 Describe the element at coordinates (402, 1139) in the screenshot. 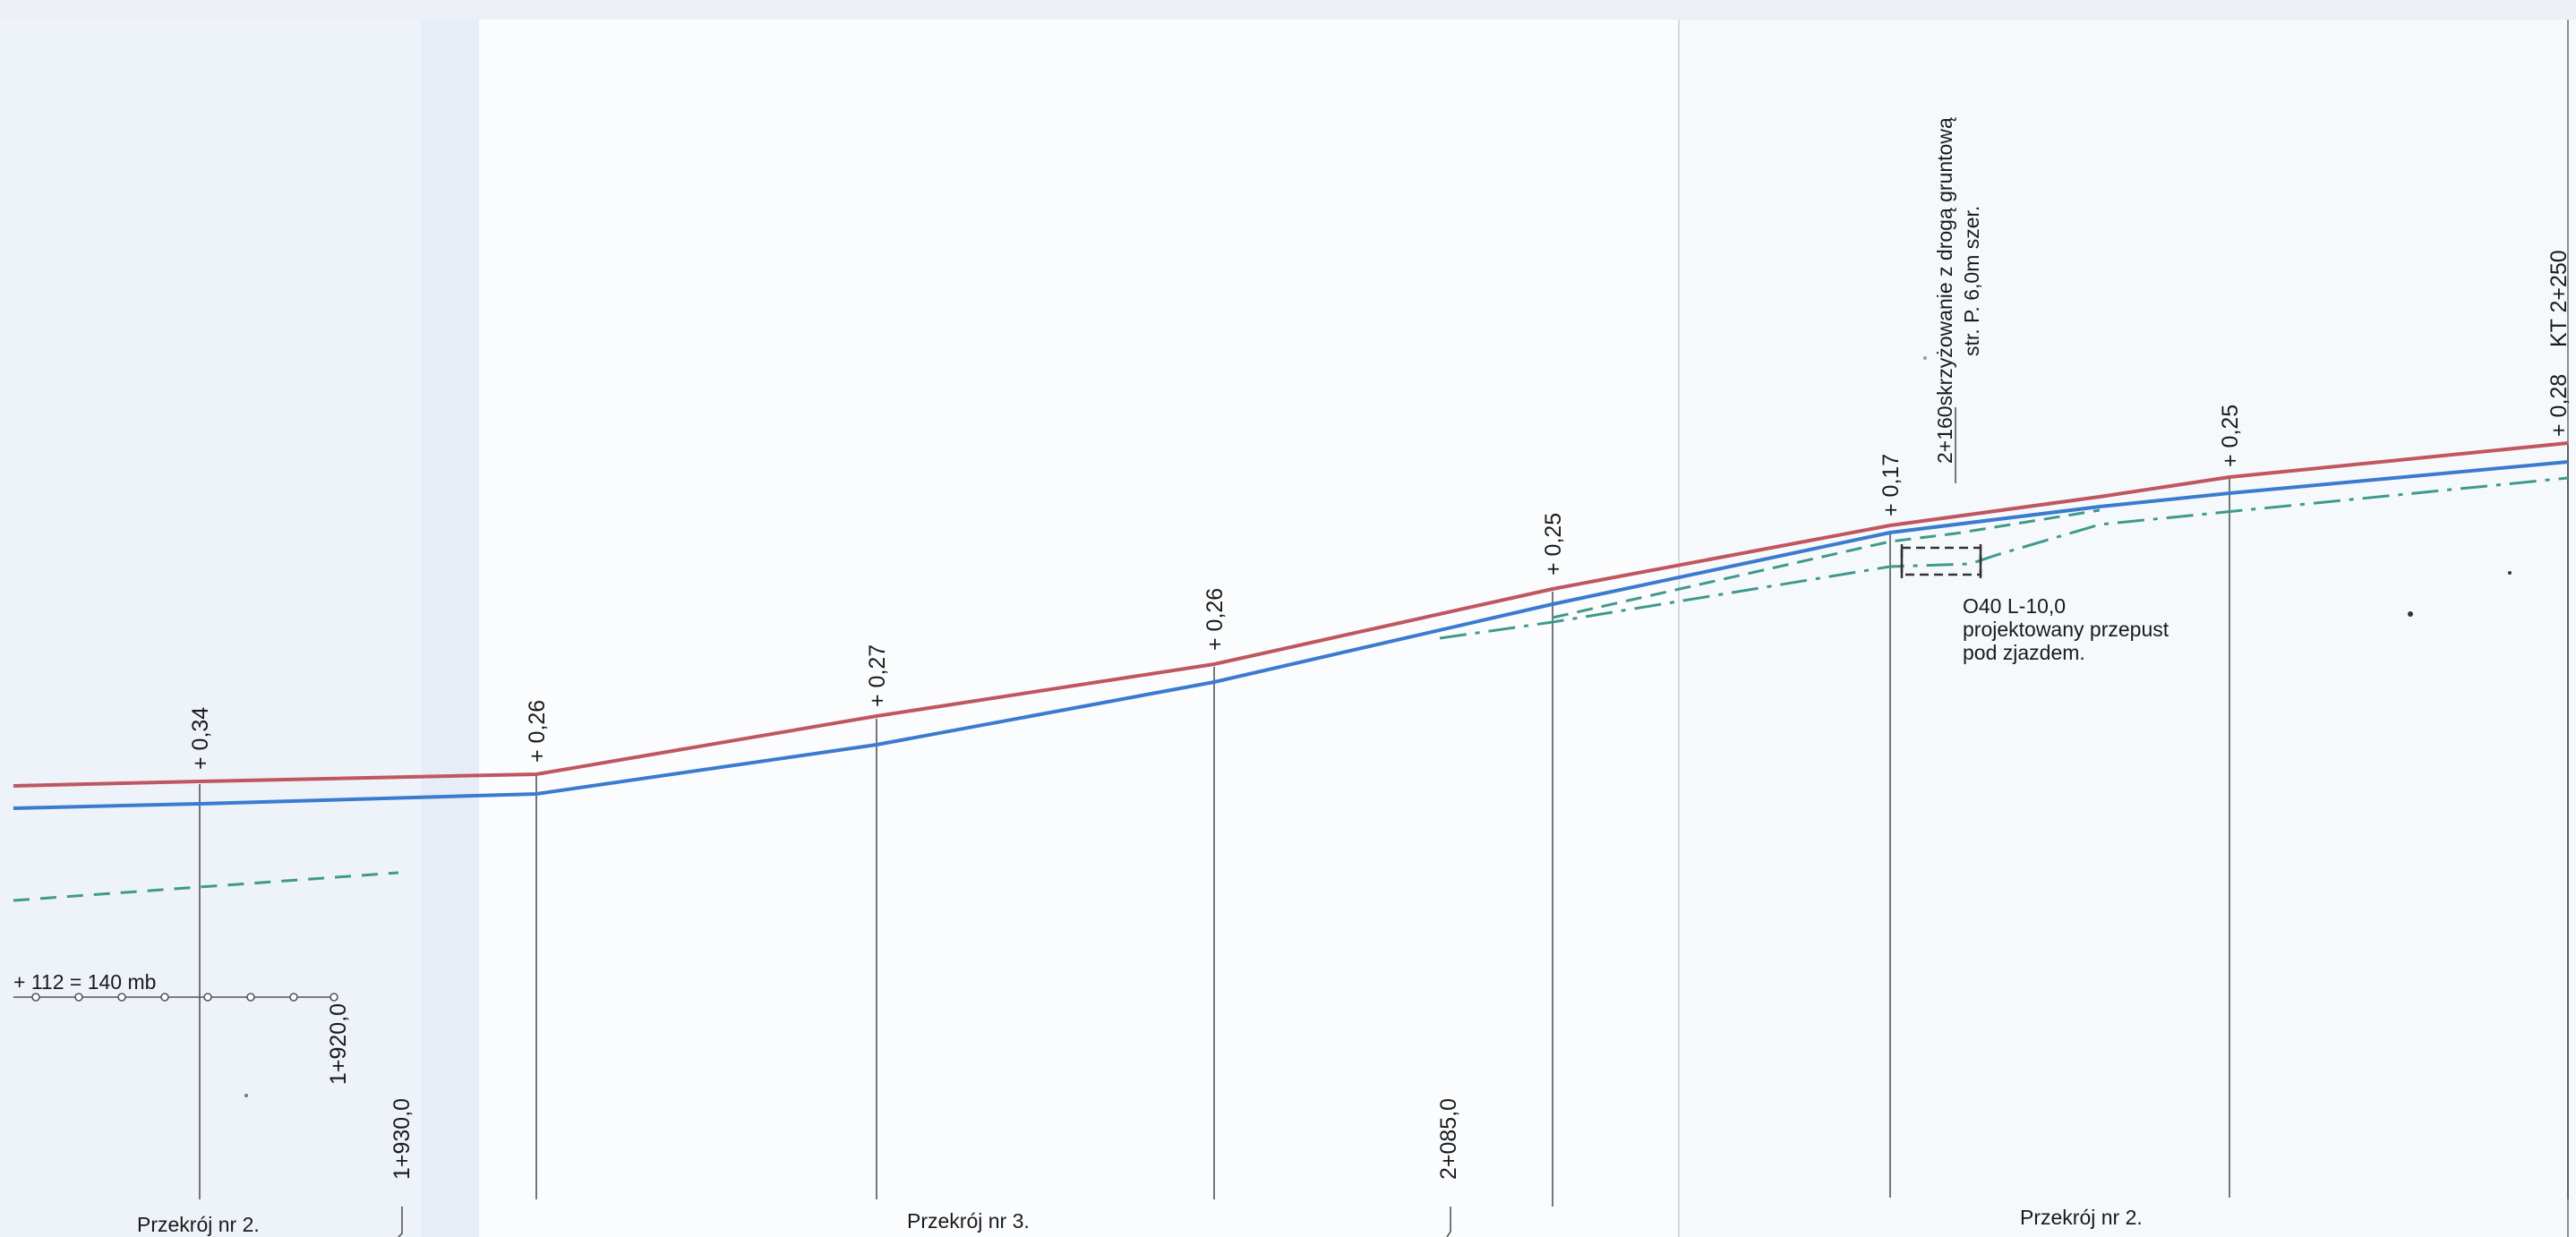

I see `station-label-1930: 1+930,0` at that location.